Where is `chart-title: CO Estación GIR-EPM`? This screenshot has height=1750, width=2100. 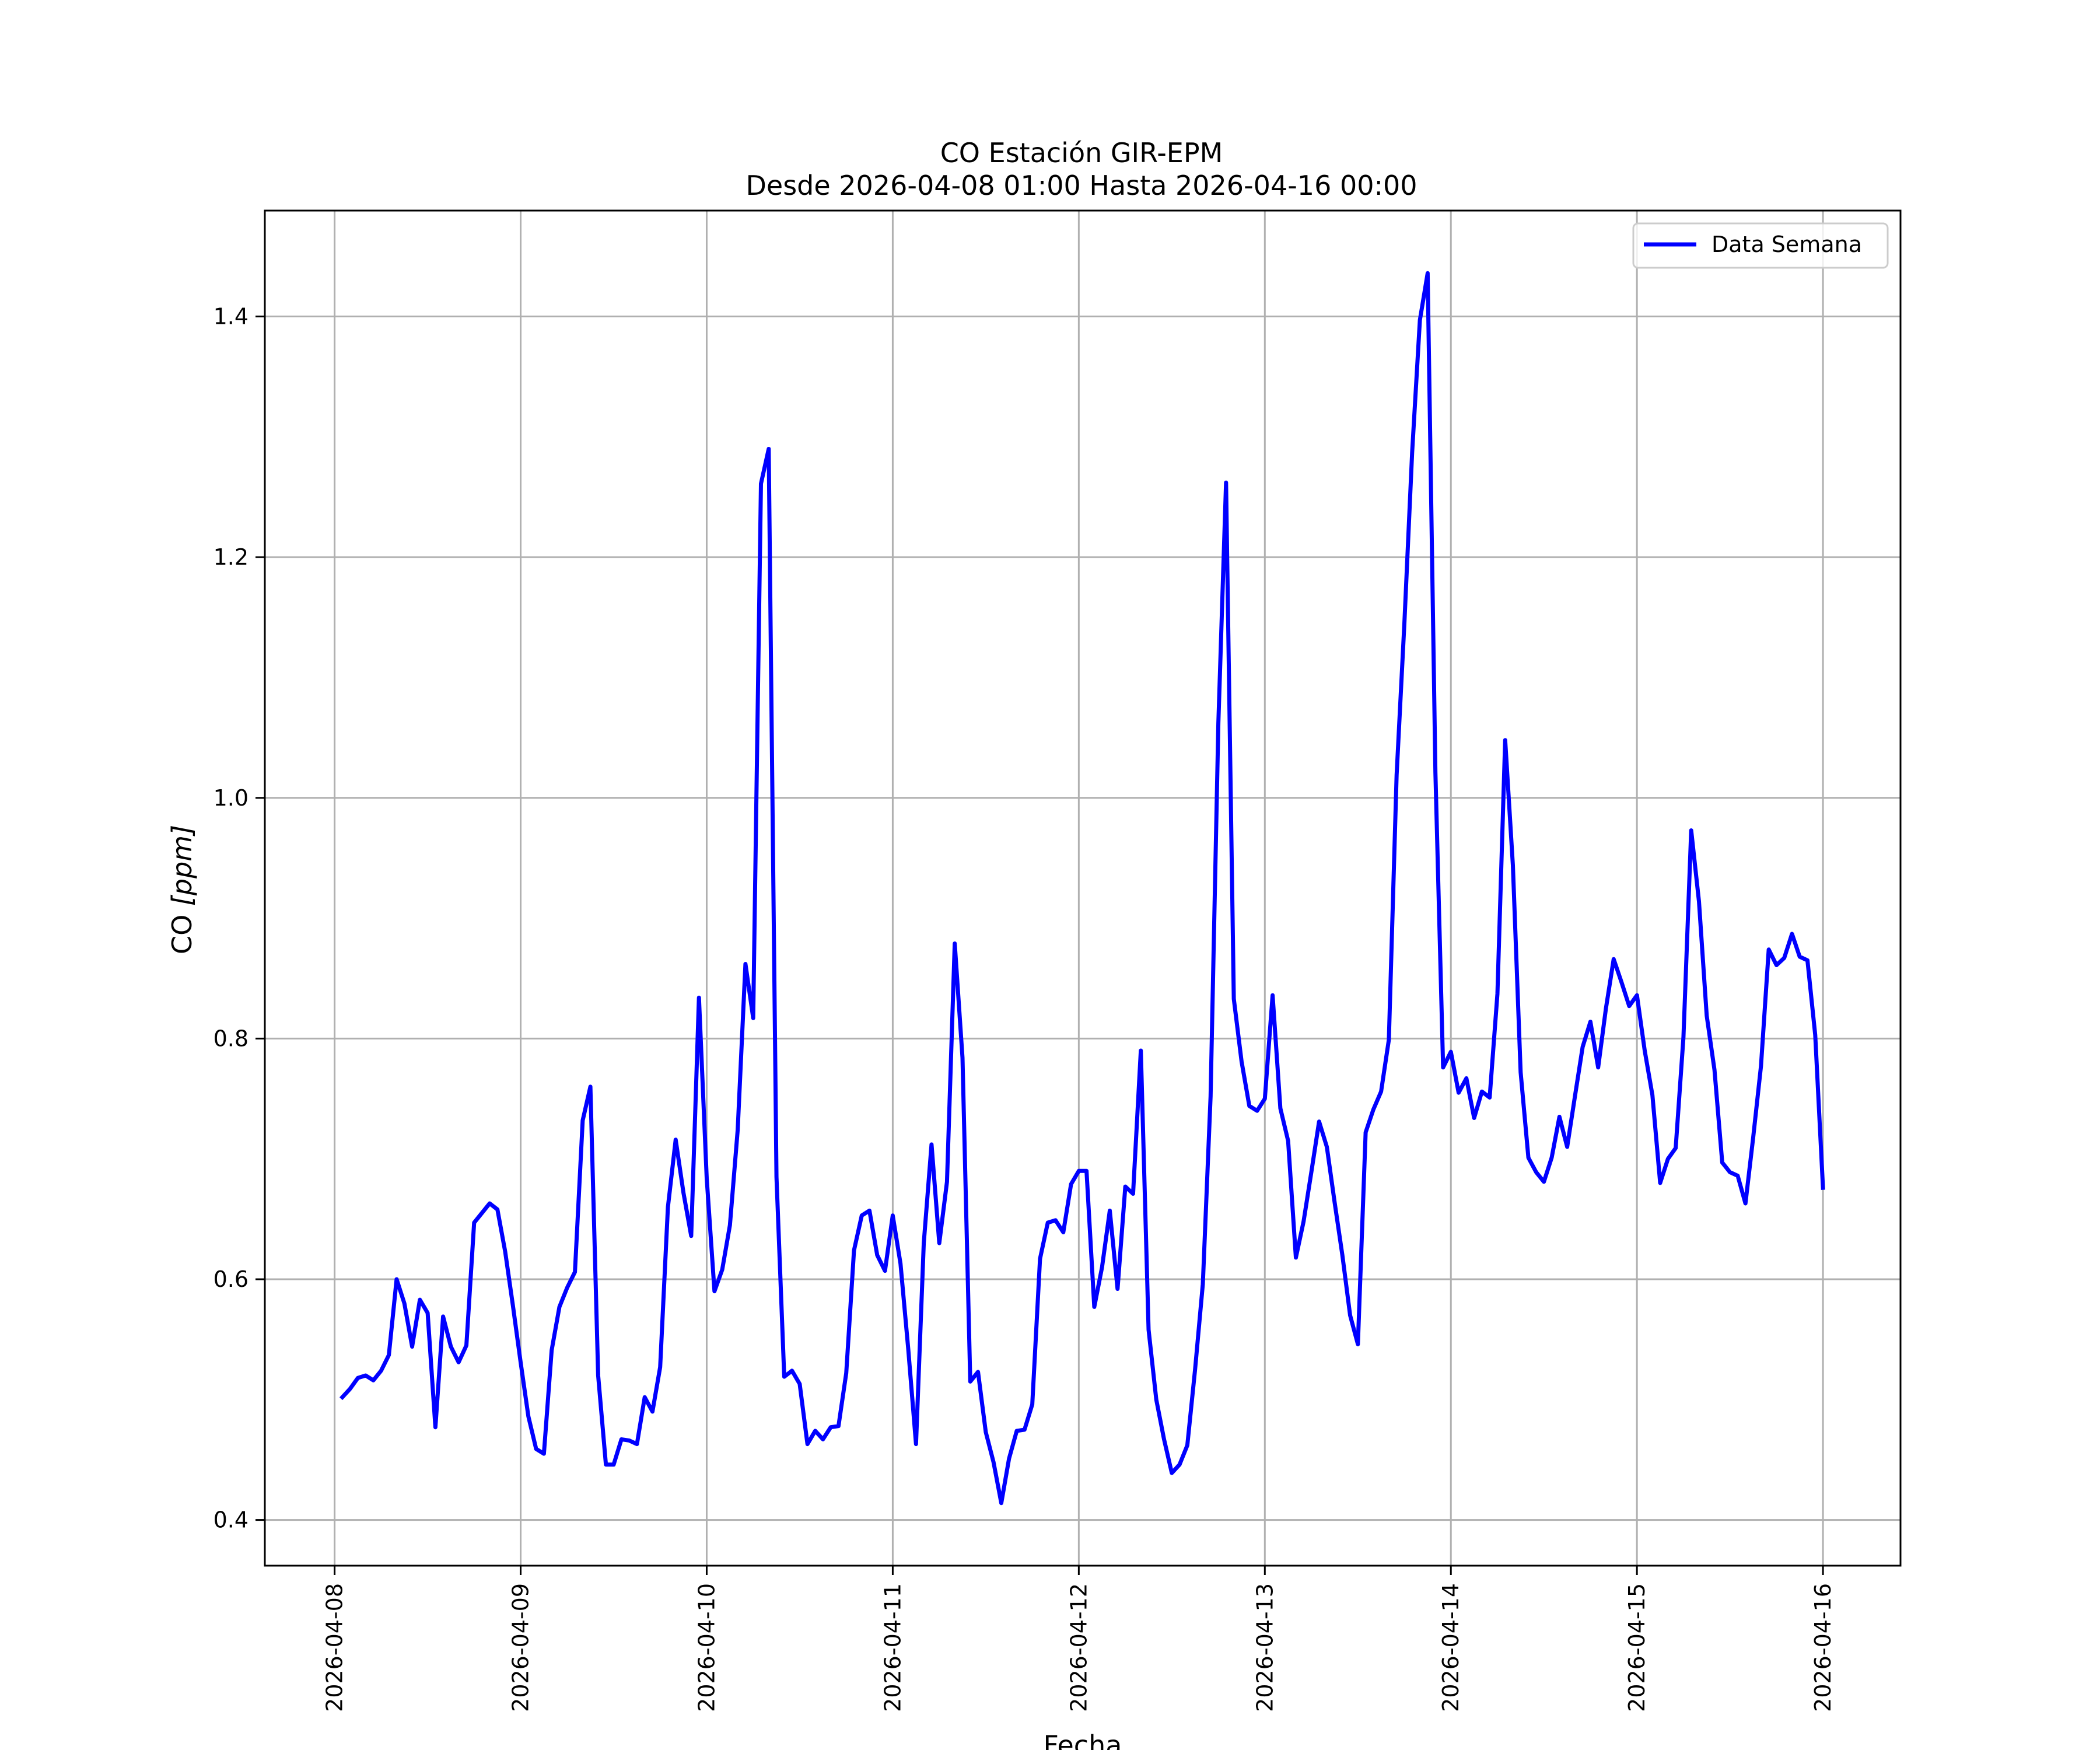
chart-title: CO Estación GIR-EPM is located at coordinates (1081, 153).